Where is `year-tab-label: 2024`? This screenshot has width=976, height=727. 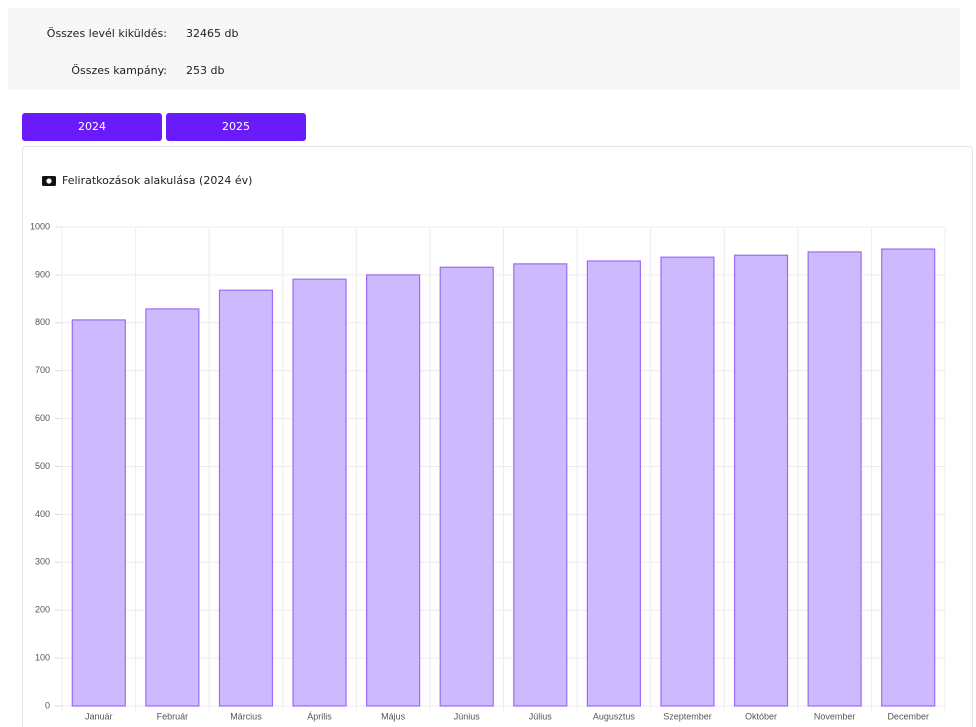 year-tab-label: 2024 is located at coordinates (92, 126).